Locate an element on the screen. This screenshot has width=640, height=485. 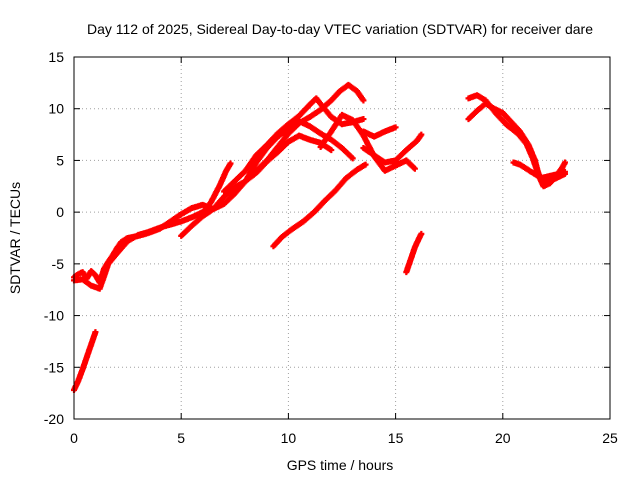
y-tick-label: -5 is located at coordinates (58, 264).